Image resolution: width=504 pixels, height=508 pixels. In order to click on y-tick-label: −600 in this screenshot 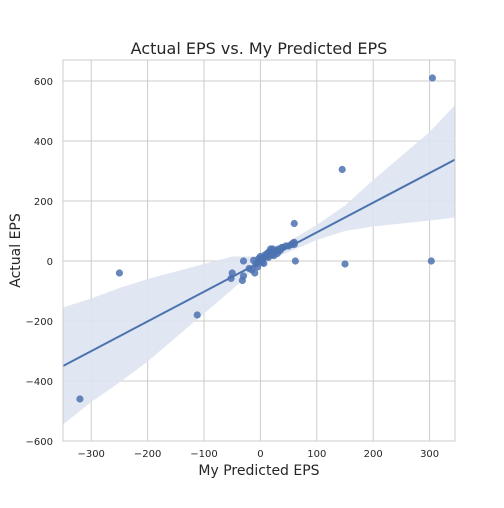, I will do `click(39, 442)`.